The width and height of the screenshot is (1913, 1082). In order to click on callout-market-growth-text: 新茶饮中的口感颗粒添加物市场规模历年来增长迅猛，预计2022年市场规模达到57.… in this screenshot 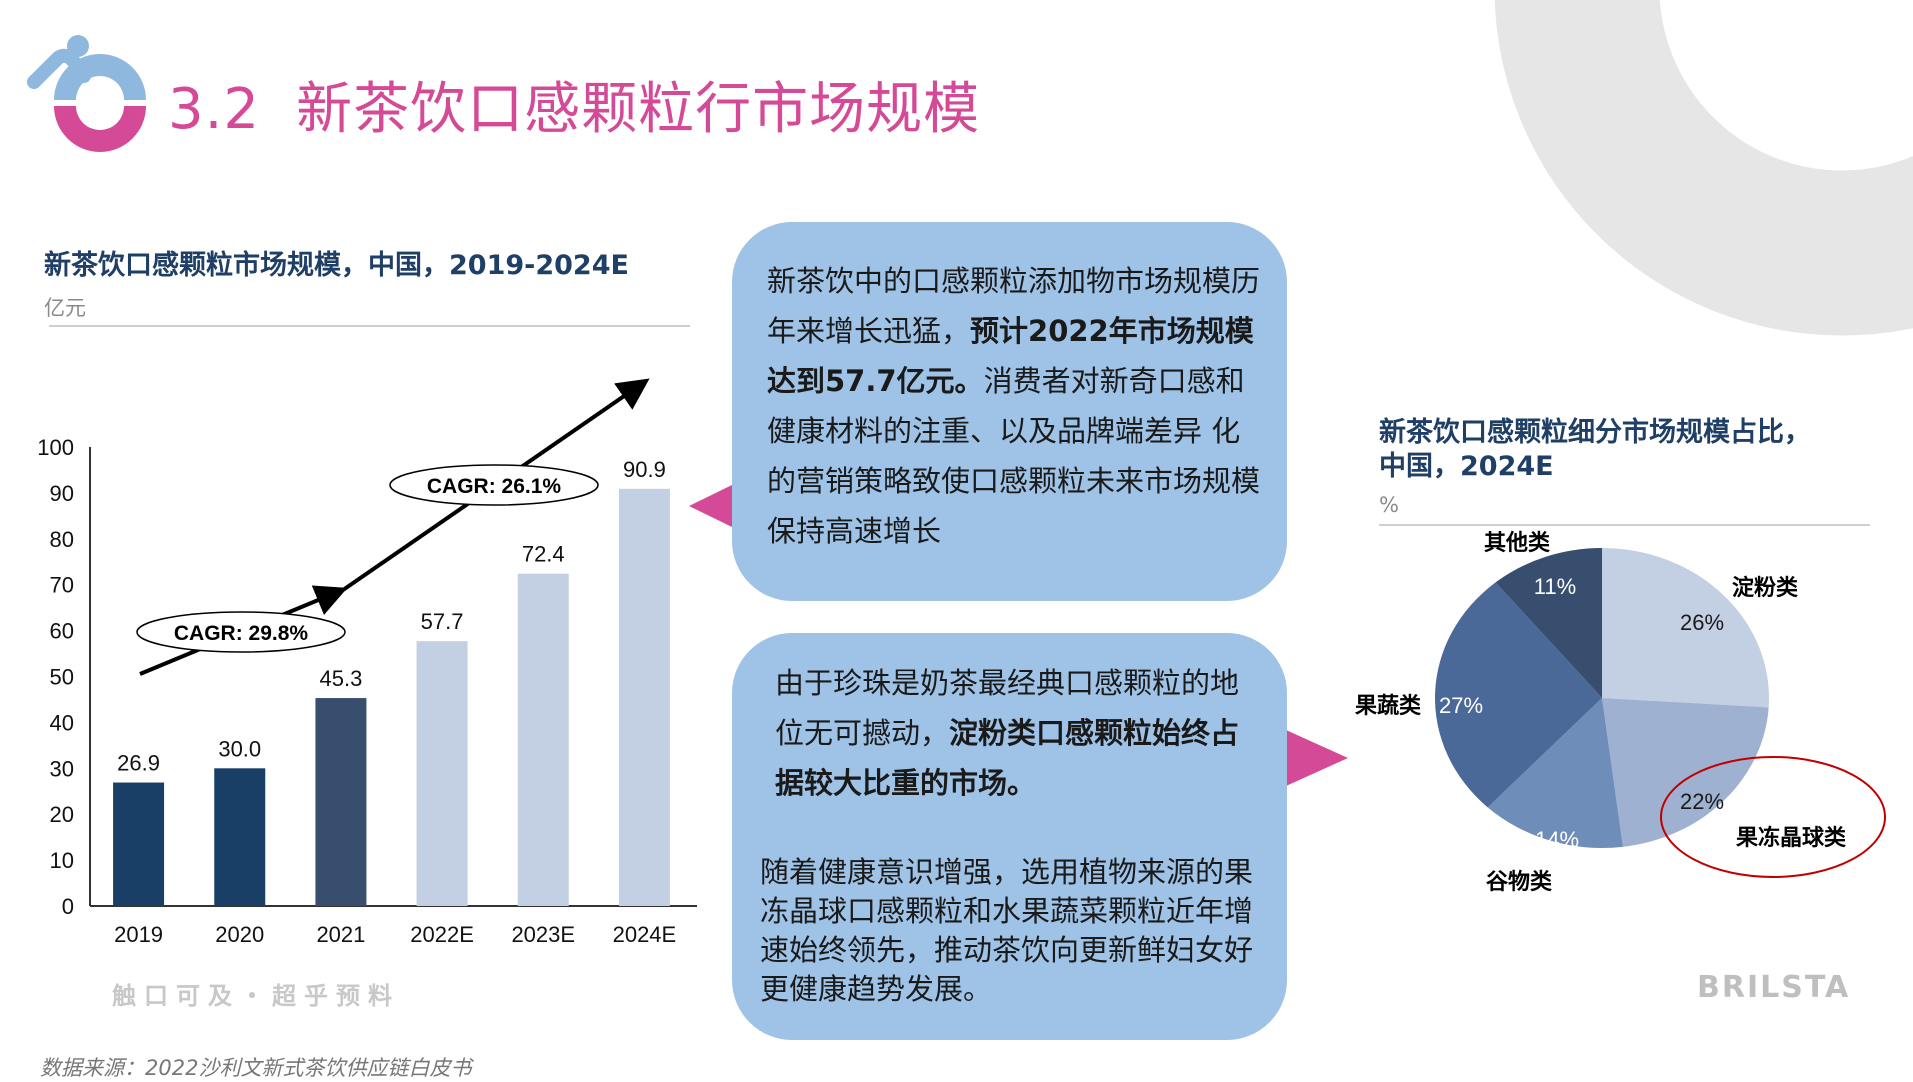, I will do `click(1014, 406)`.